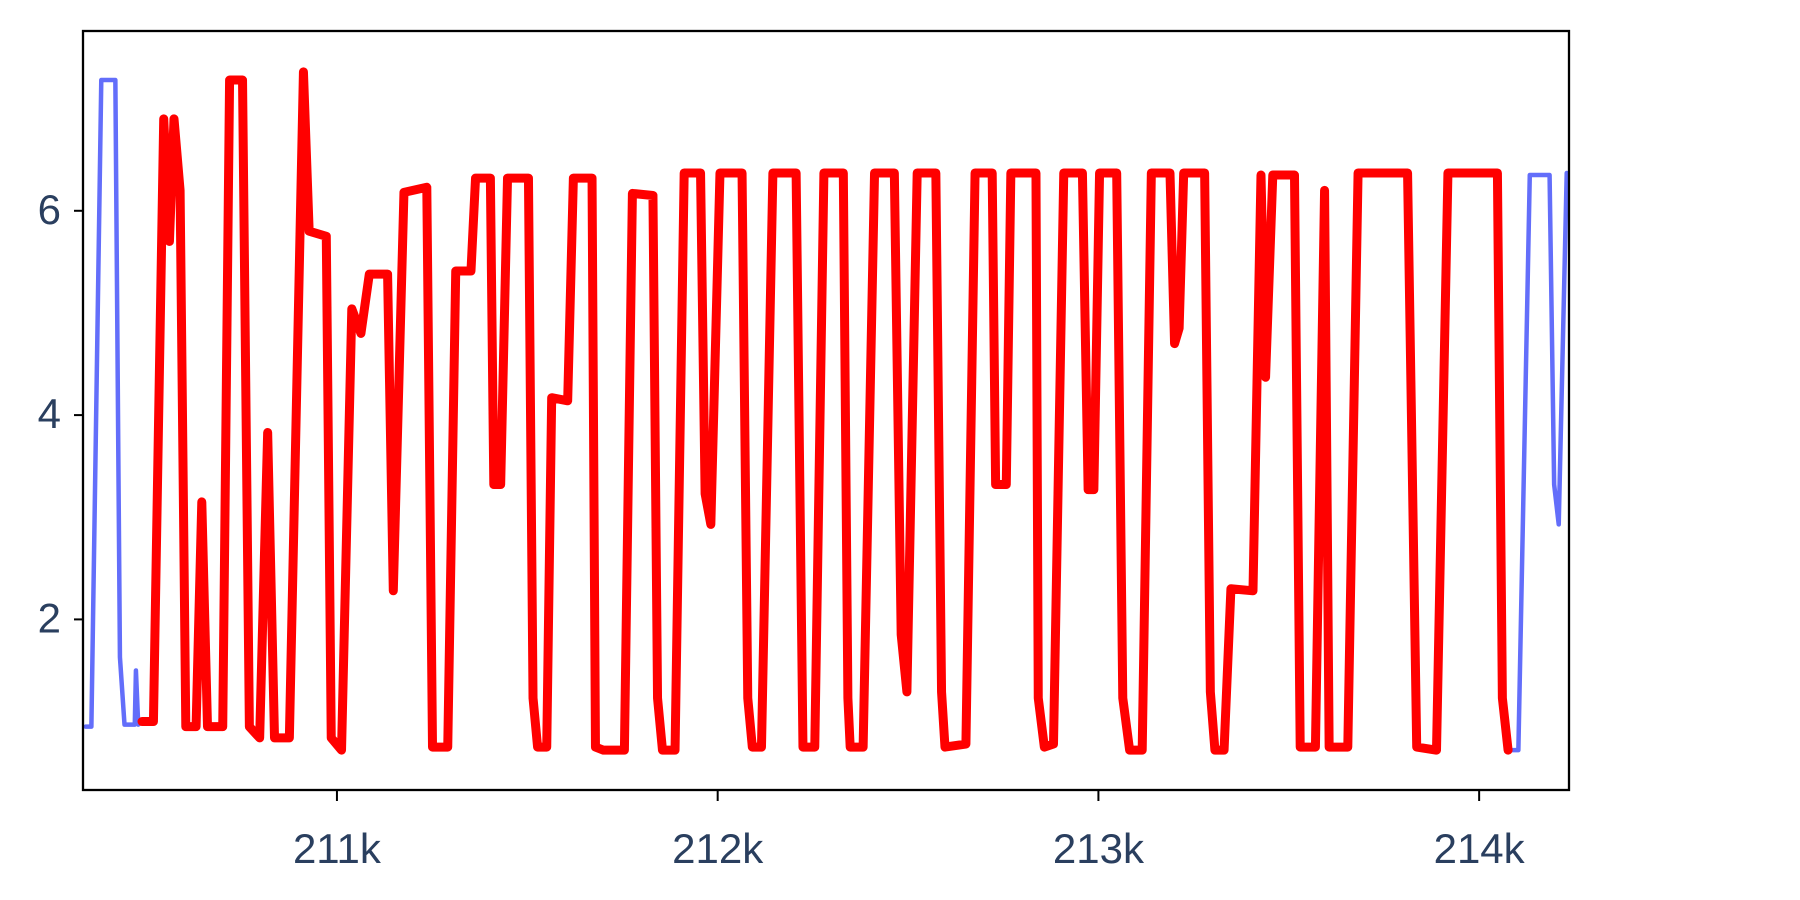 The height and width of the screenshot is (900, 1800). I want to click on x-tick-label: 211k, so click(337, 848).